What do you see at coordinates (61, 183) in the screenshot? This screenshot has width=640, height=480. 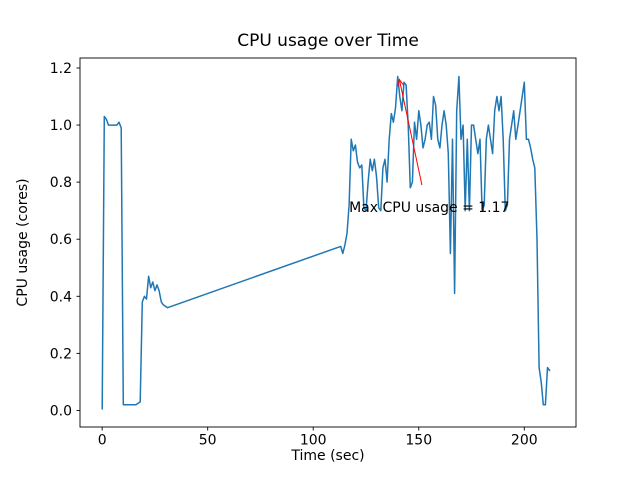 I see `y-tick-label: 0.8` at bounding box center [61, 183].